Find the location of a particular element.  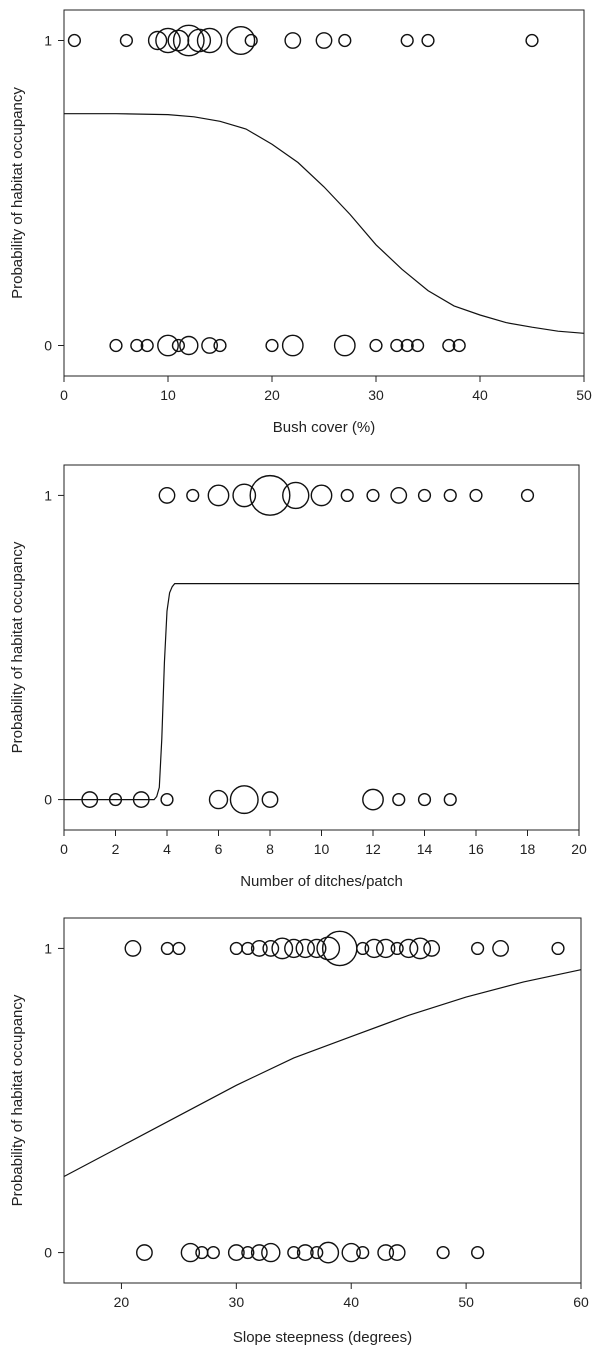

x-axis-title: Bush cover (%) is located at coordinates (324, 427).